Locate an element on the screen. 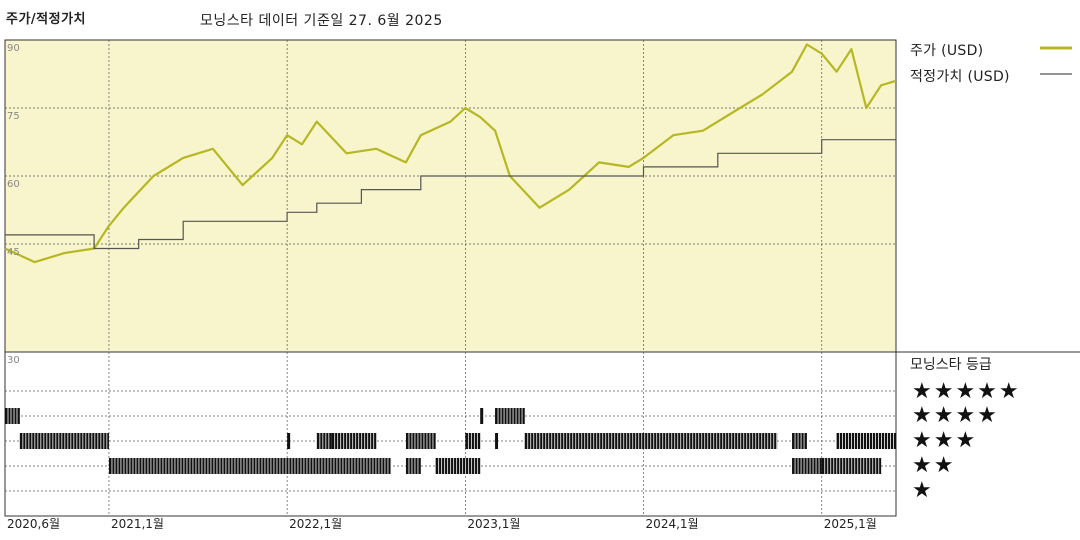 The width and height of the screenshot is (1080, 540). y-tick-label: 45 is located at coordinates (13, 252).